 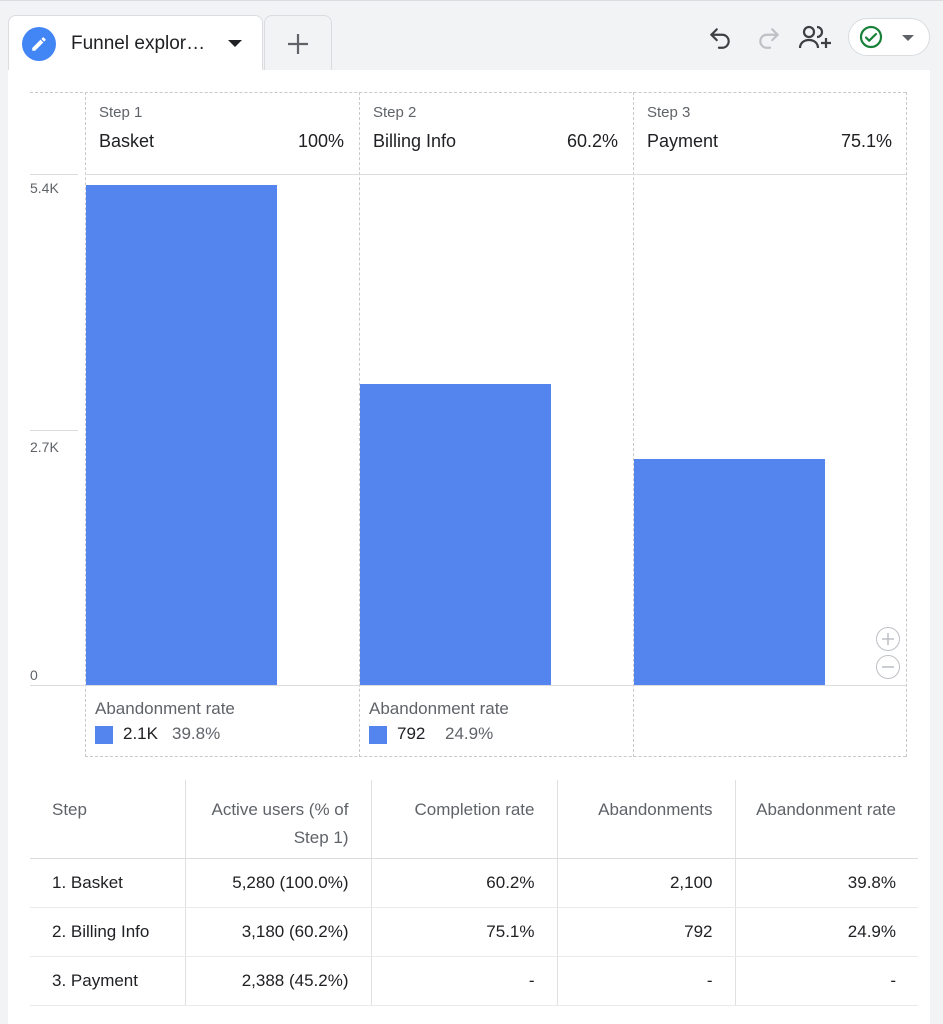 What do you see at coordinates (463, 932) in the screenshot?
I see `cell-completion-rate: 75.1%` at bounding box center [463, 932].